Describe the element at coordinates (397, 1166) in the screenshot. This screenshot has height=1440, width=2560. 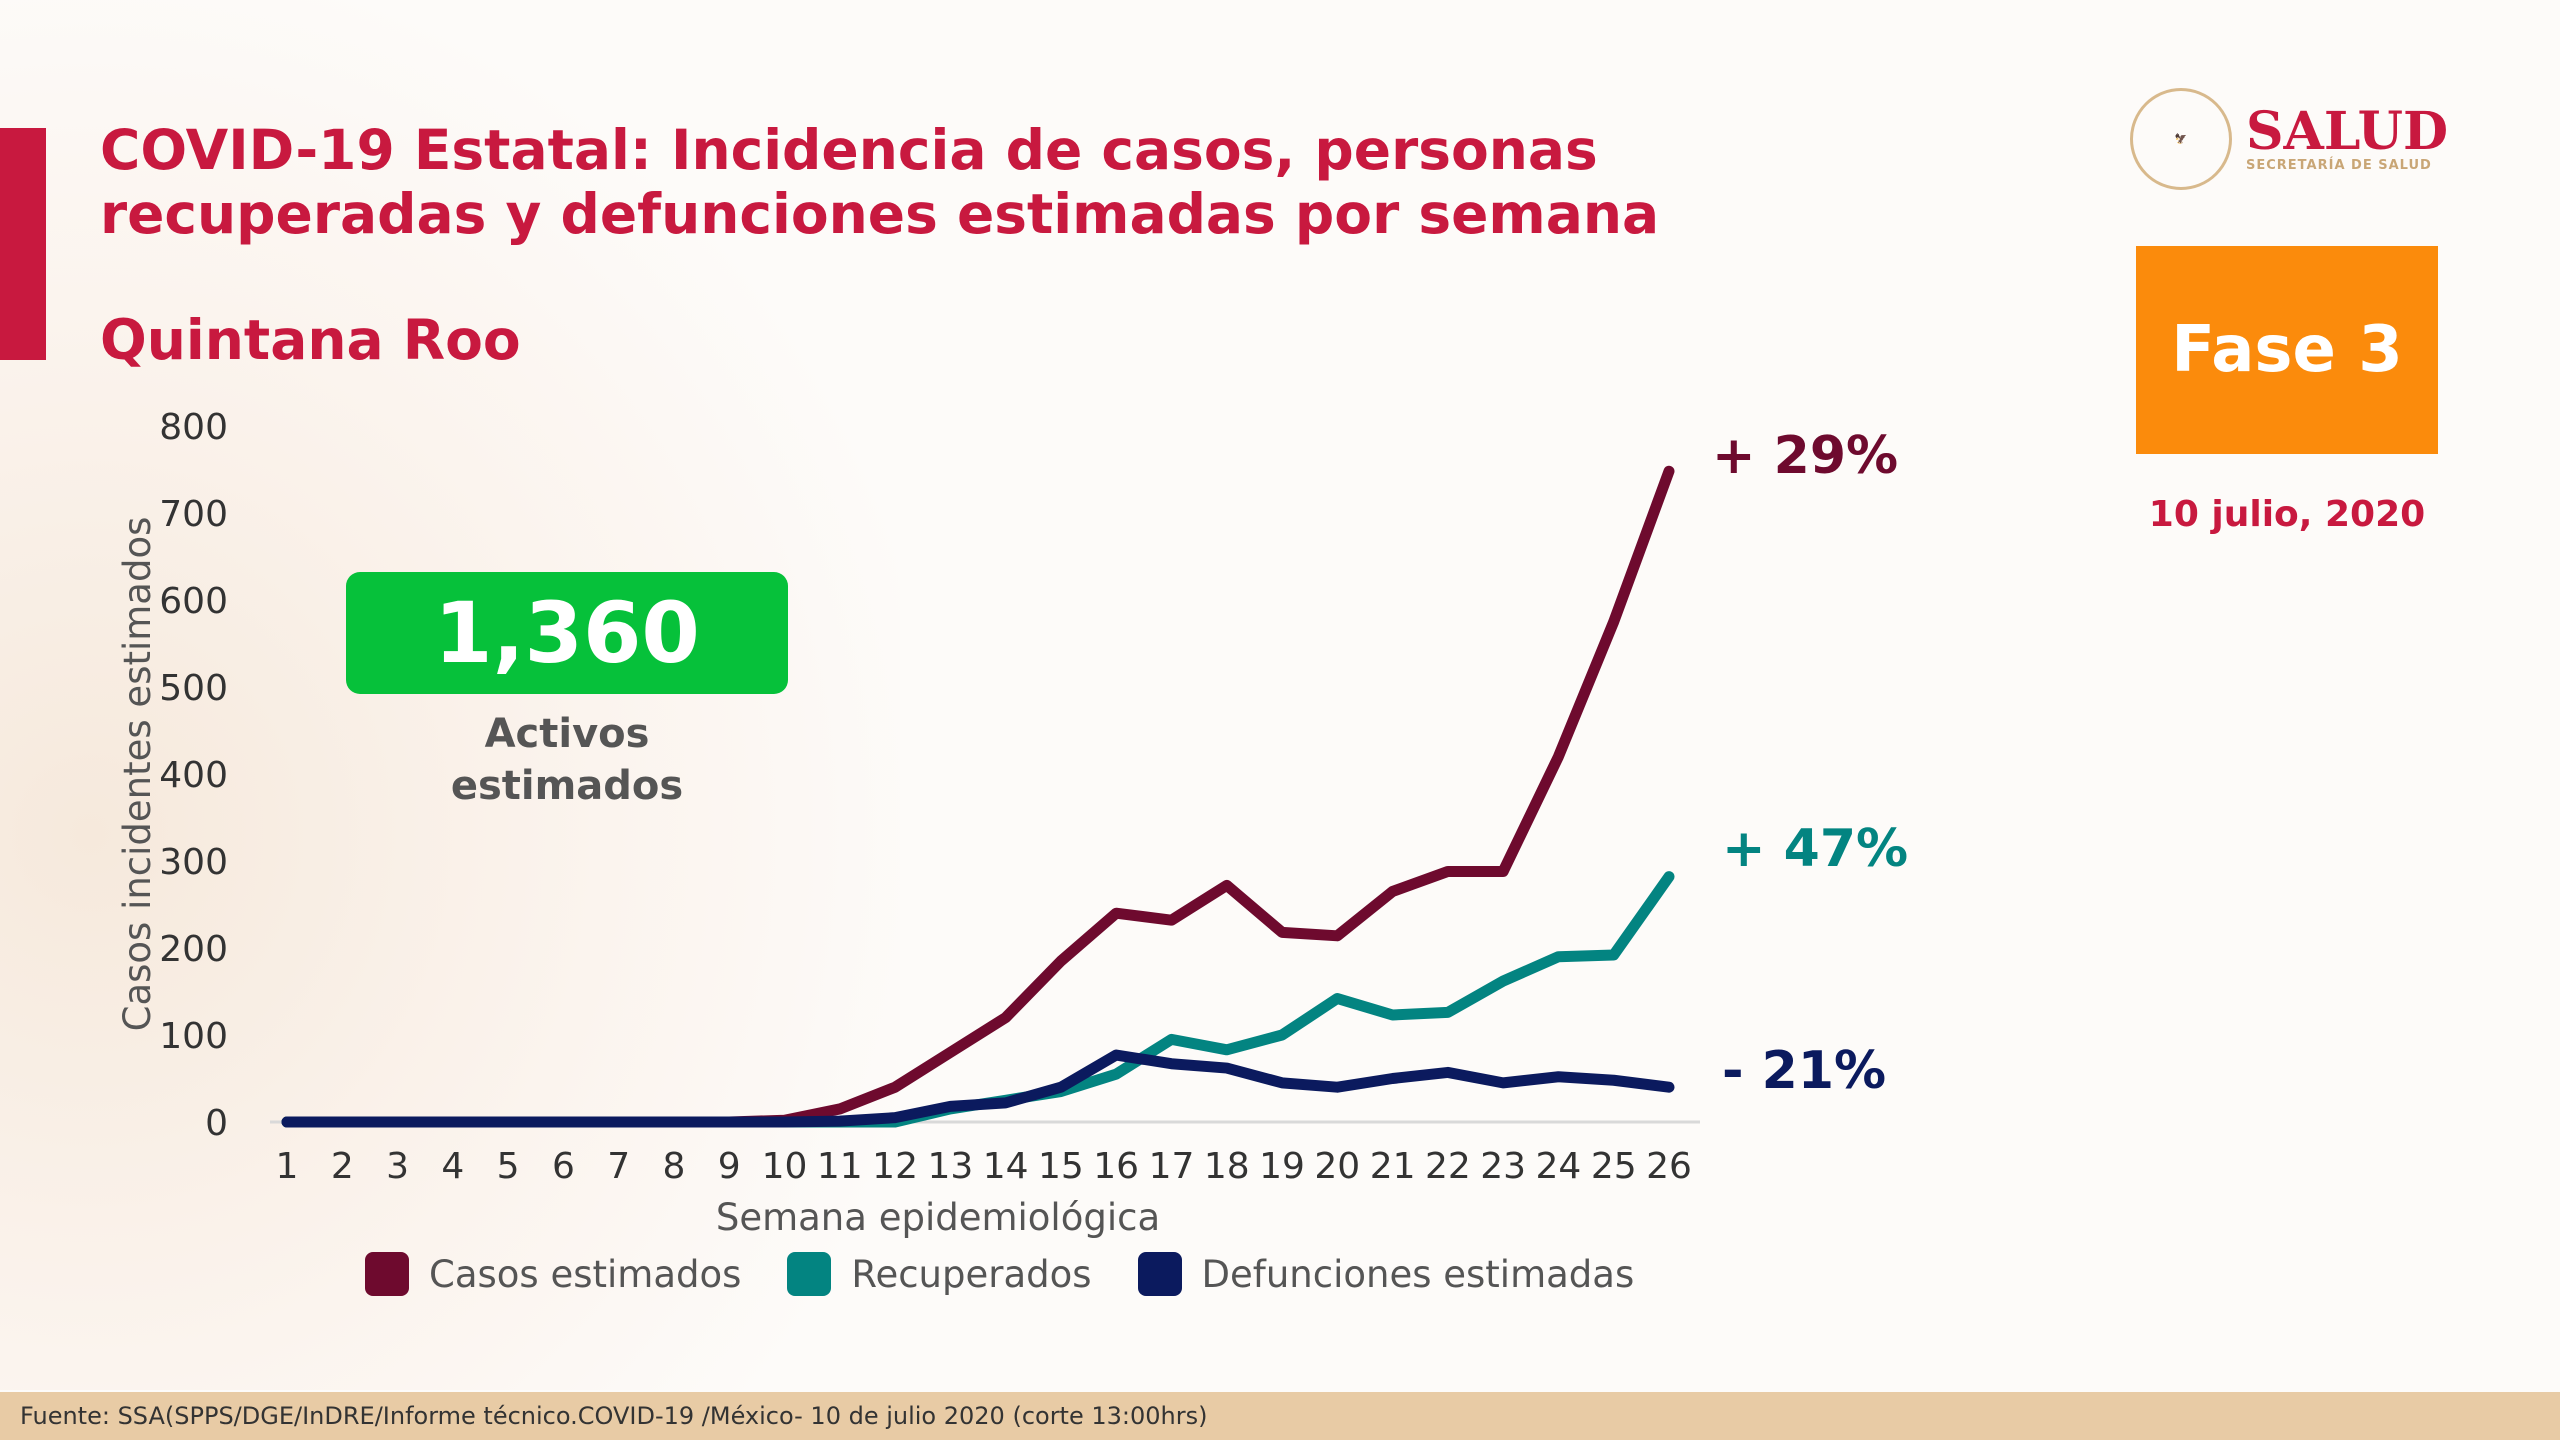
I see `x-tick-label: 3` at that location.